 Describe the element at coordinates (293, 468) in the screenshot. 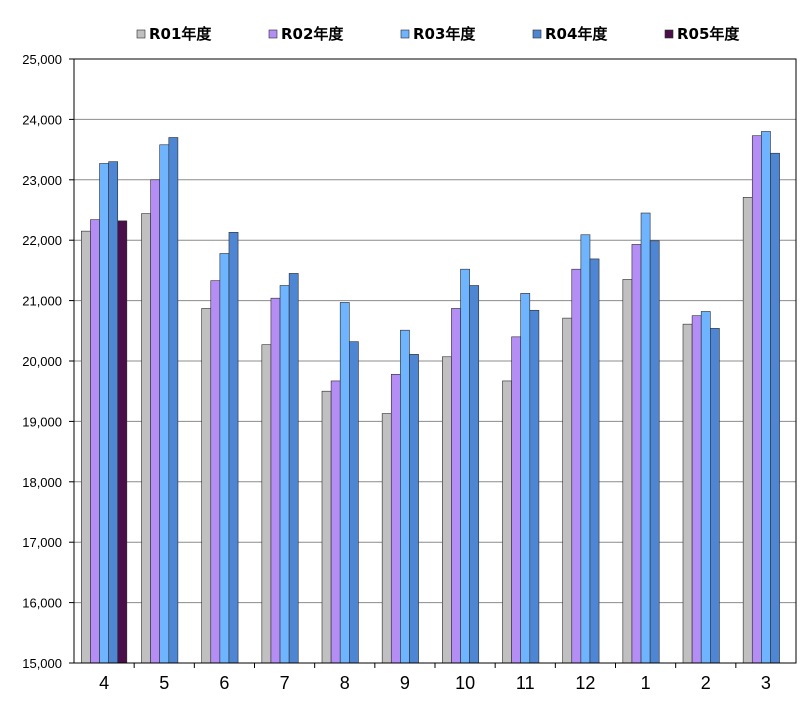

I see `bar-R04年度-7` at that location.